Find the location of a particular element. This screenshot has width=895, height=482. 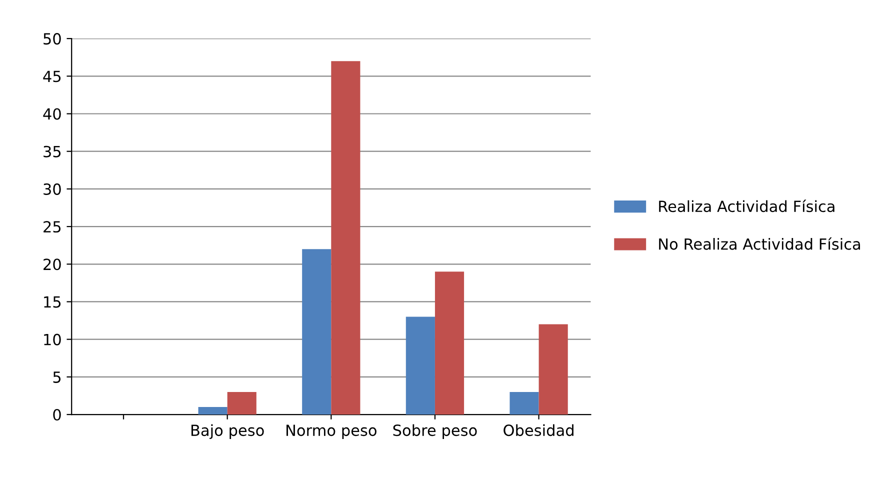

legend-label: No Realiza Actividad Física is located at coordinates (759, 243).